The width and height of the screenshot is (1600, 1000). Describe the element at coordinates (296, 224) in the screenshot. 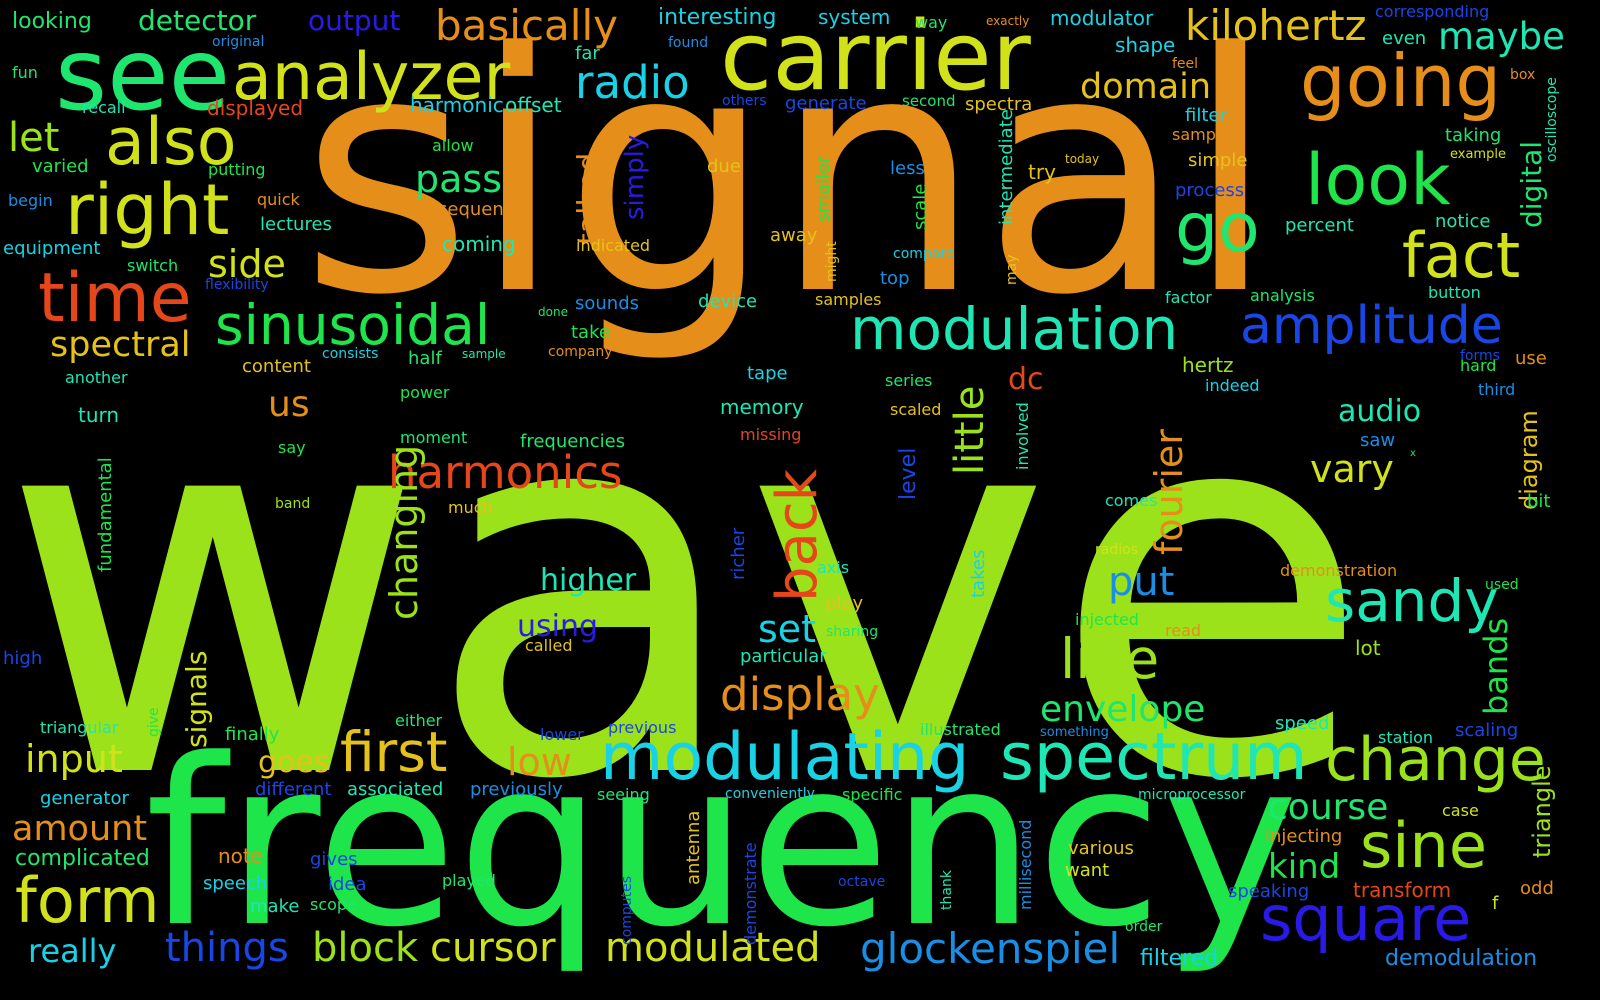

I see `word-lectures: lectures` at that location.